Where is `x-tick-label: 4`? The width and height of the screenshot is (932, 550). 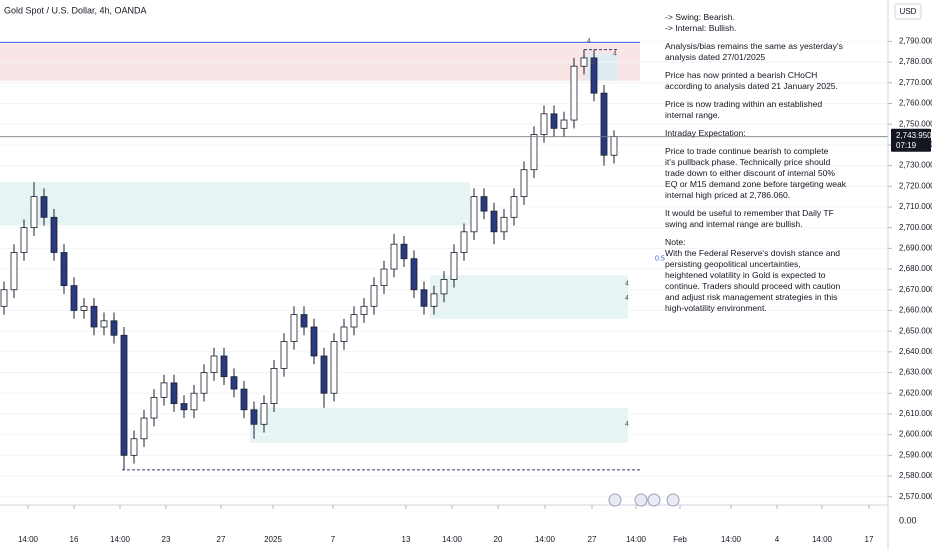
x-tick-label: 4 is located at coordinates (777, 539).